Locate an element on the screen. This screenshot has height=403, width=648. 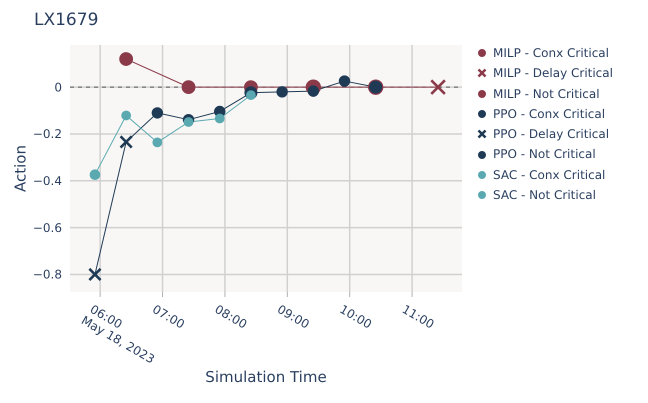
y-tick-label: 0 is located at coordinates (58, 87).